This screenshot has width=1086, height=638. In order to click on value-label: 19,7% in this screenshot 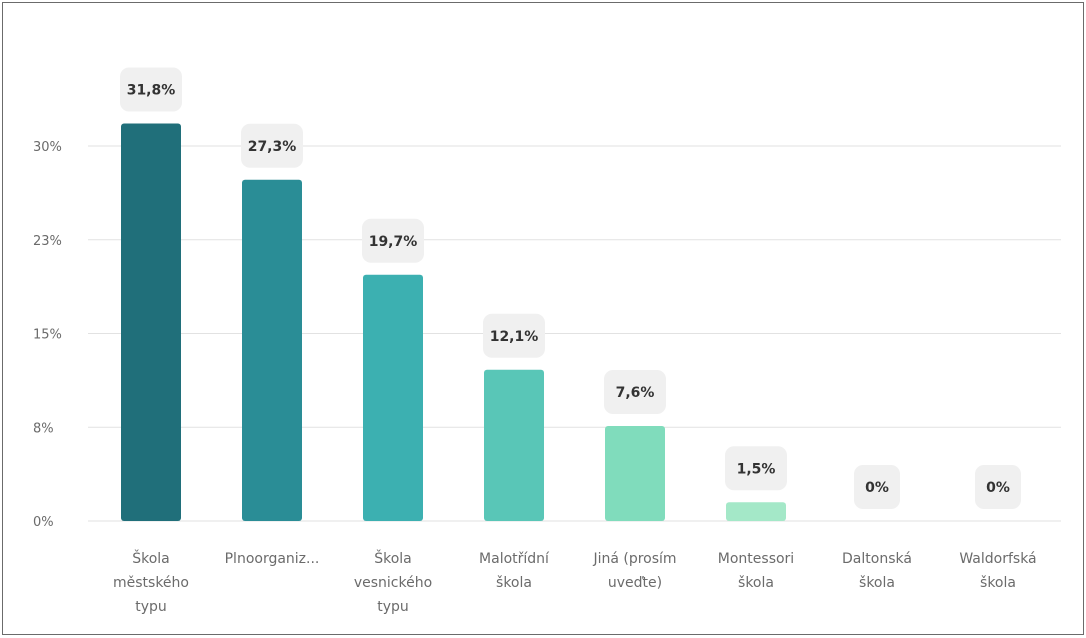, I will do `click(393, 242)`.